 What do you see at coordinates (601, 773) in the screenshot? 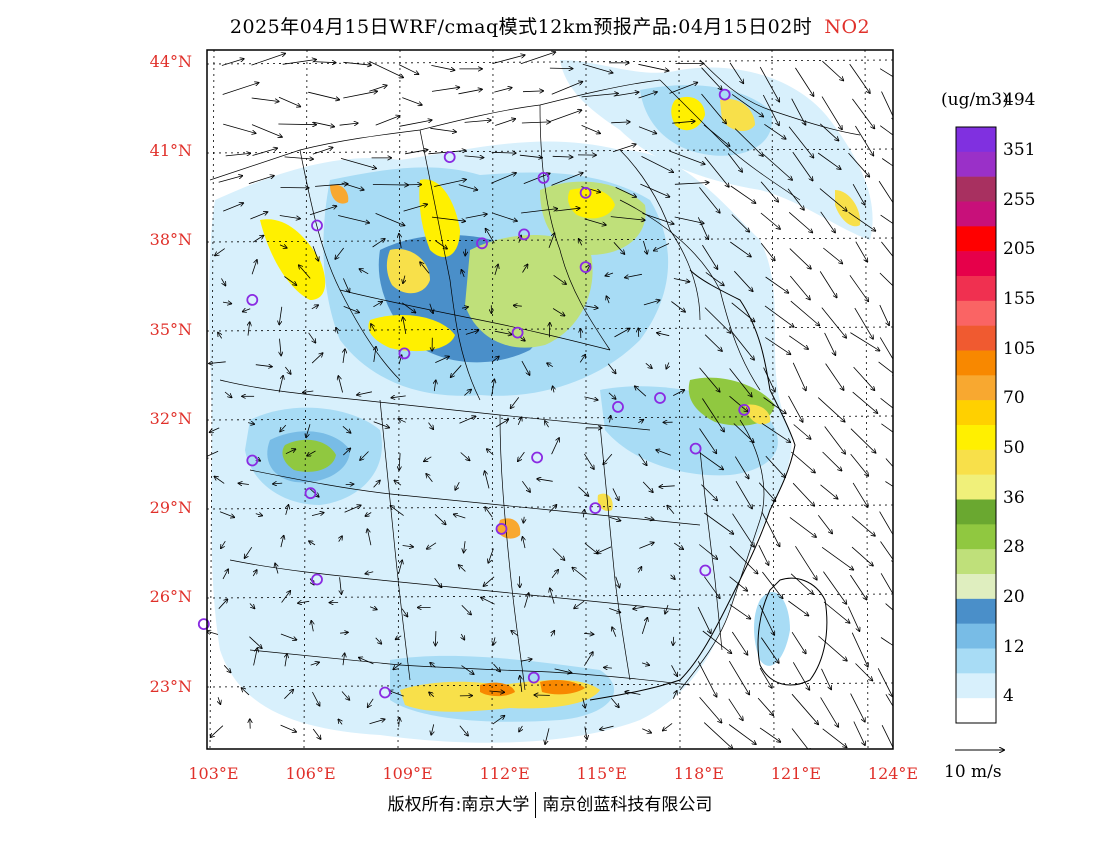
I see `lon-label: 115°E` at bounding box center [601, 773].